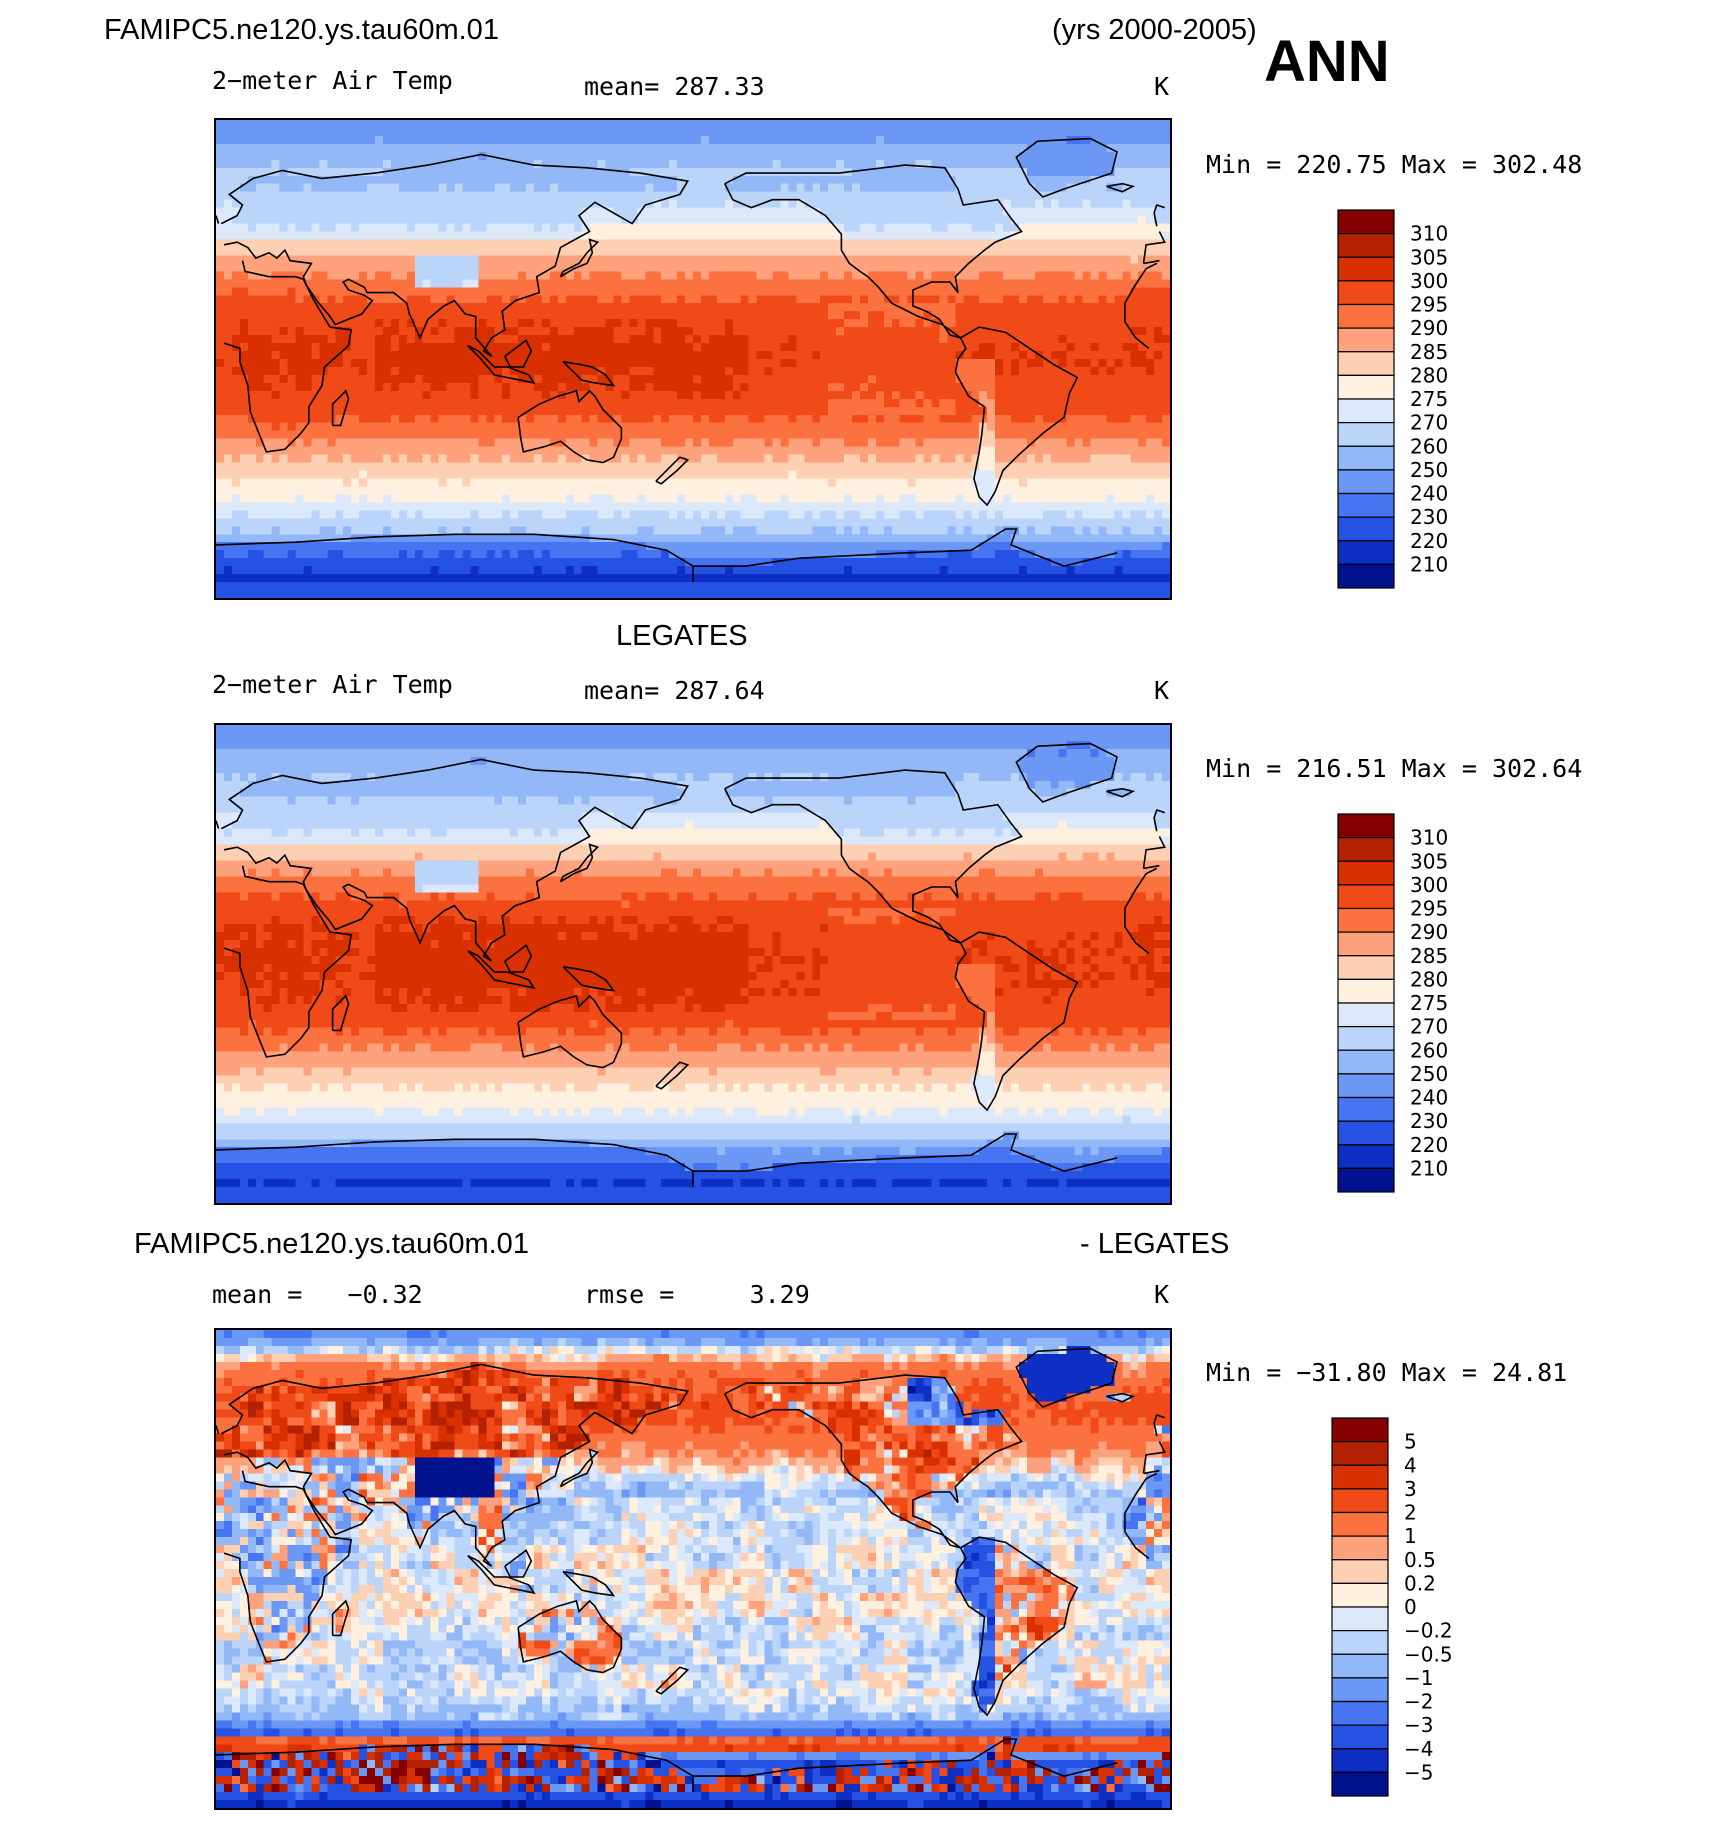  I want to click on panel1-colorbar-tick-label: 305, so click(1429, 257).